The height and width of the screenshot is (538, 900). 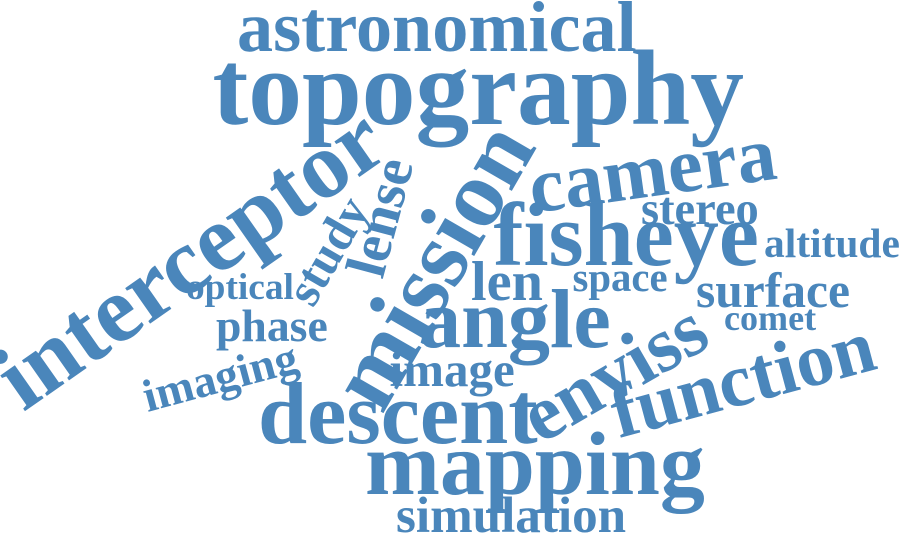 I want to click on word-len: len, so click(x=507, y=282).